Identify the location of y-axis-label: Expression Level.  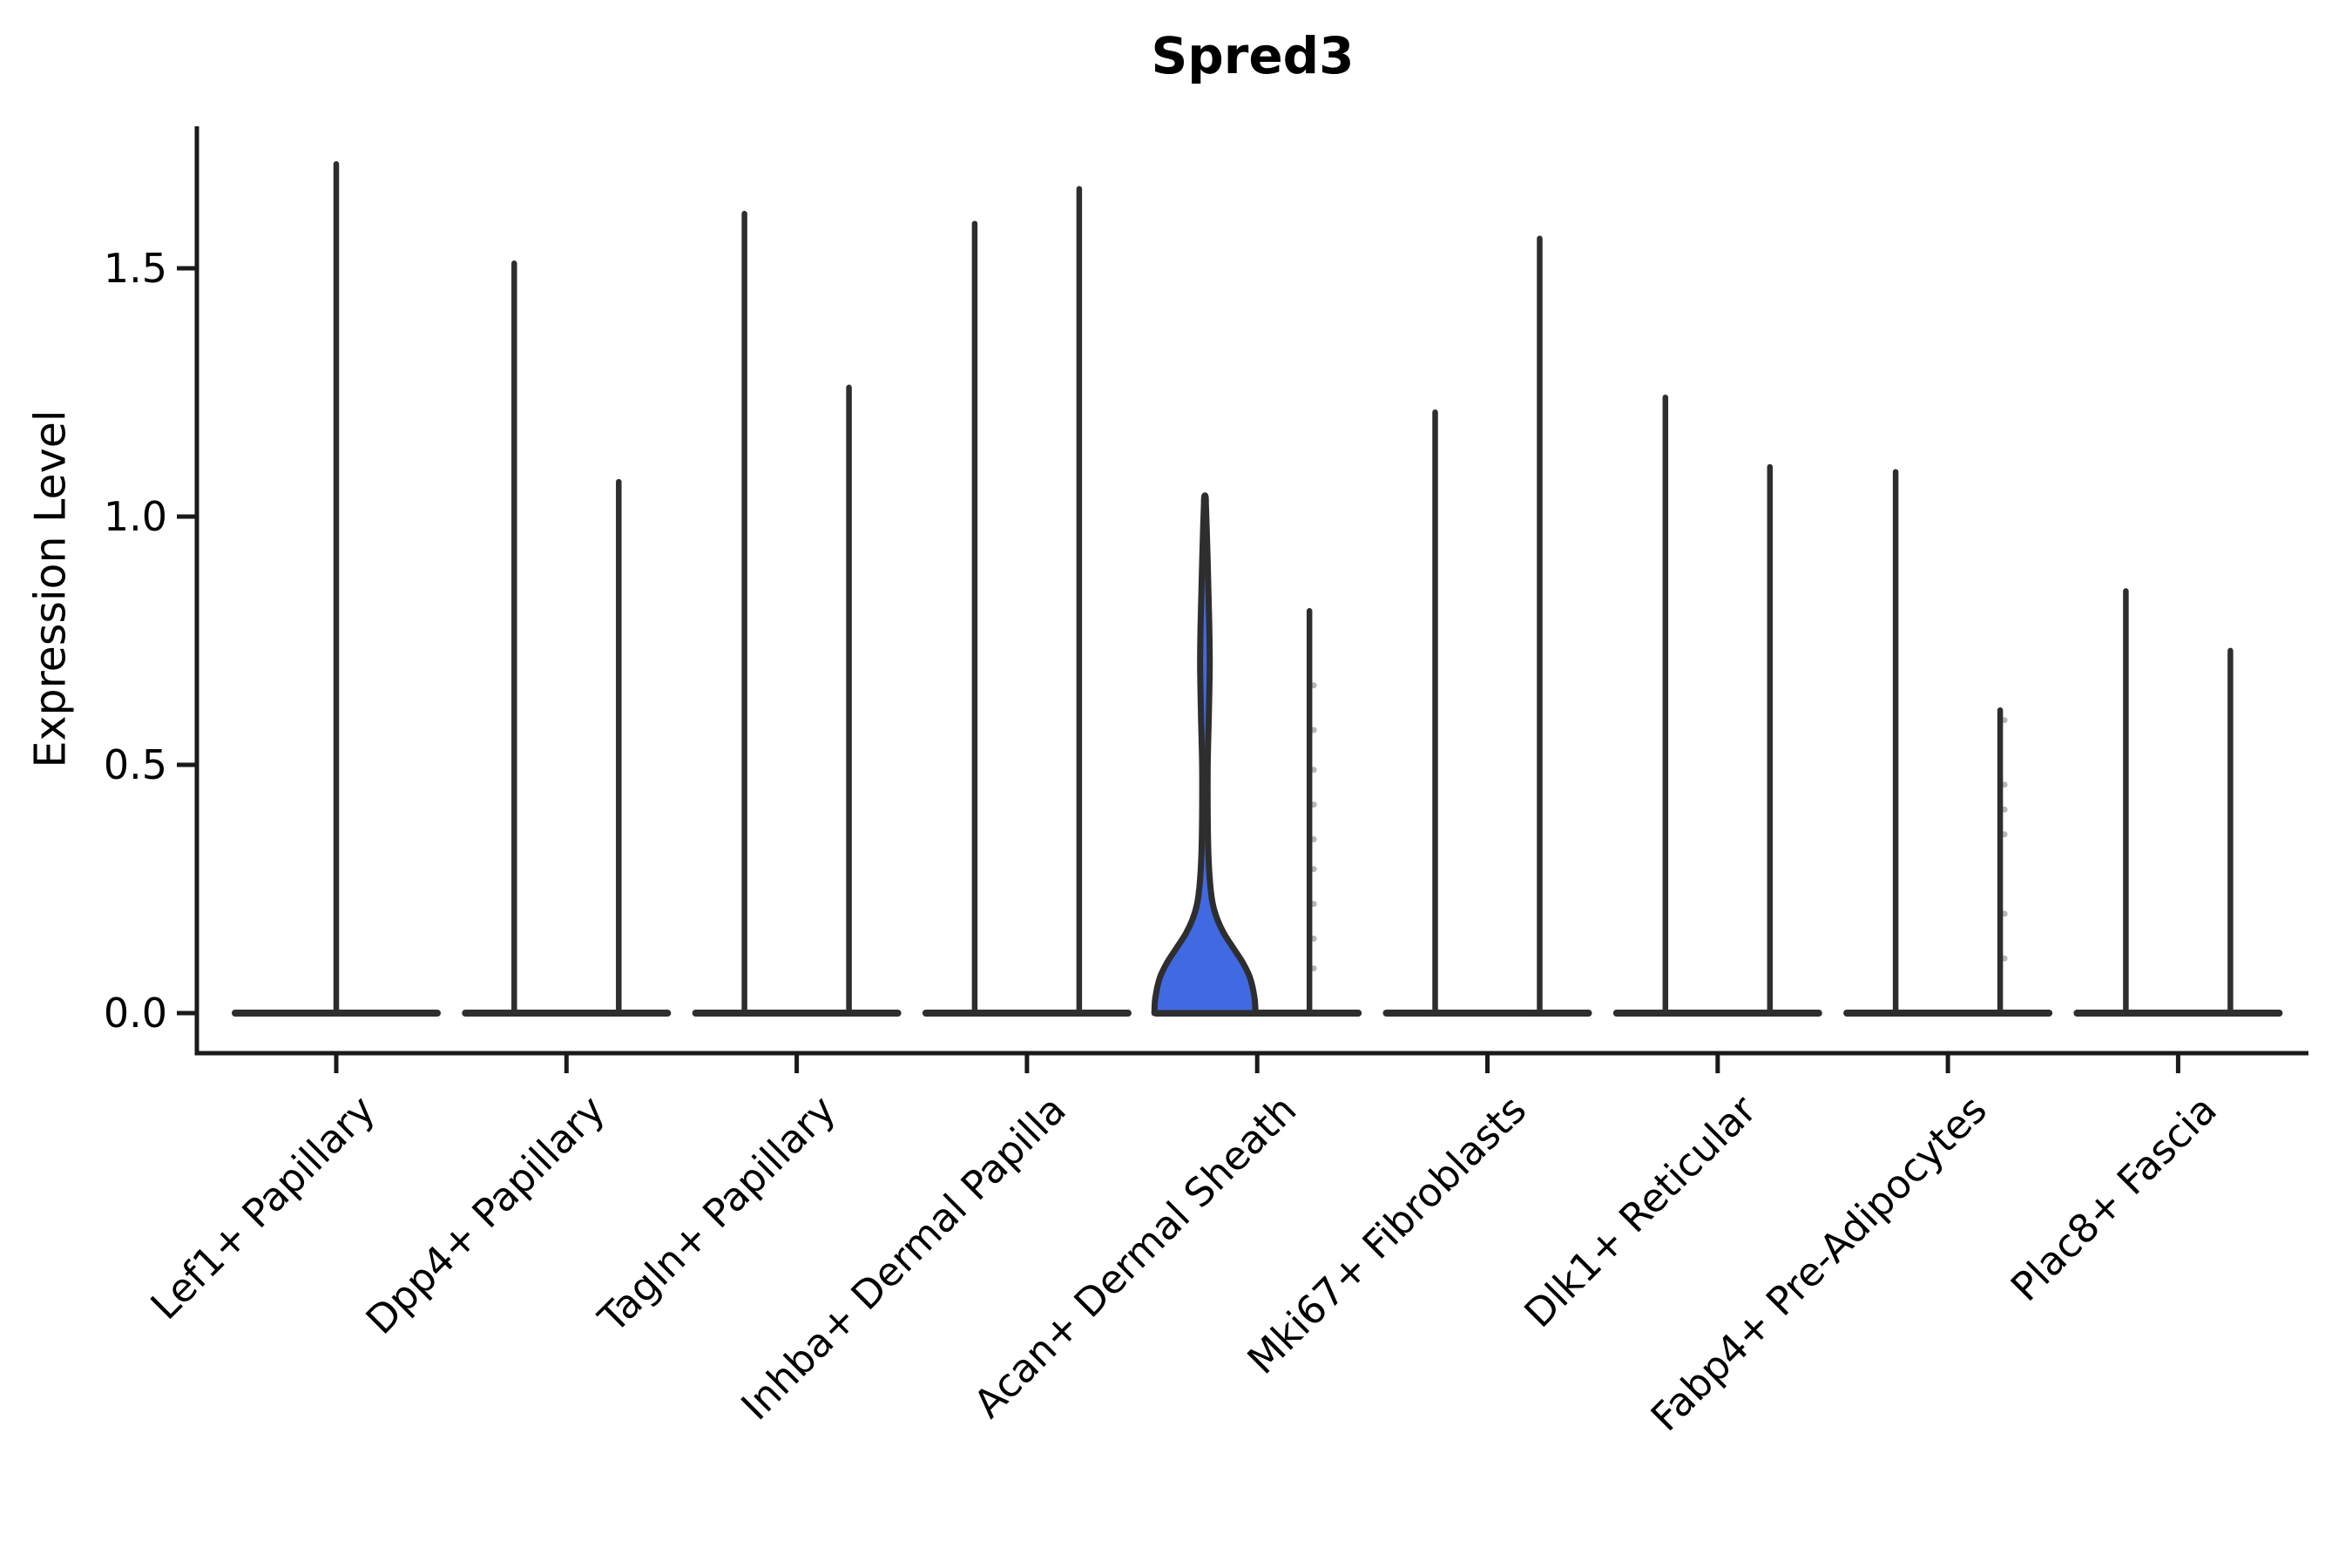
(50, 588).